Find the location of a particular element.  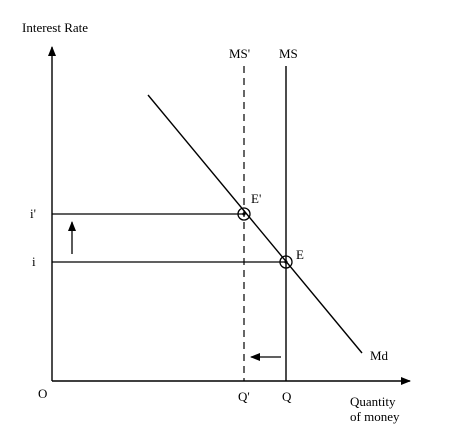

equilibrium-label: E is located at coordinates (300, 254).